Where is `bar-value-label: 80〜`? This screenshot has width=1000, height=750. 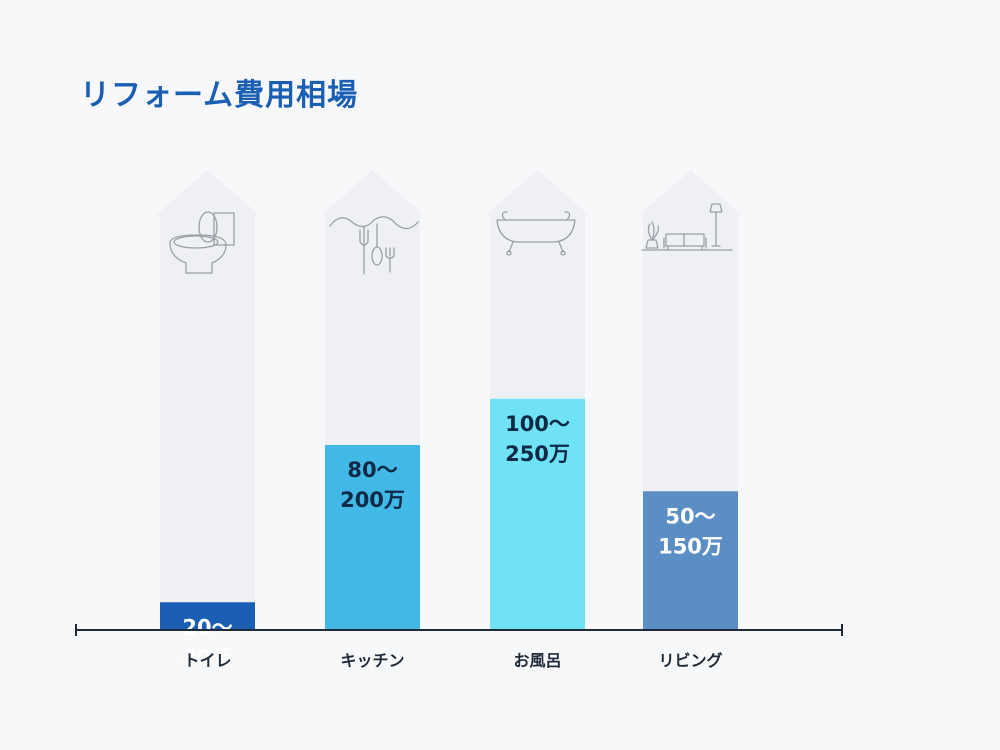
bar-value-label: 80〜 is located at coordinates (372, 470).